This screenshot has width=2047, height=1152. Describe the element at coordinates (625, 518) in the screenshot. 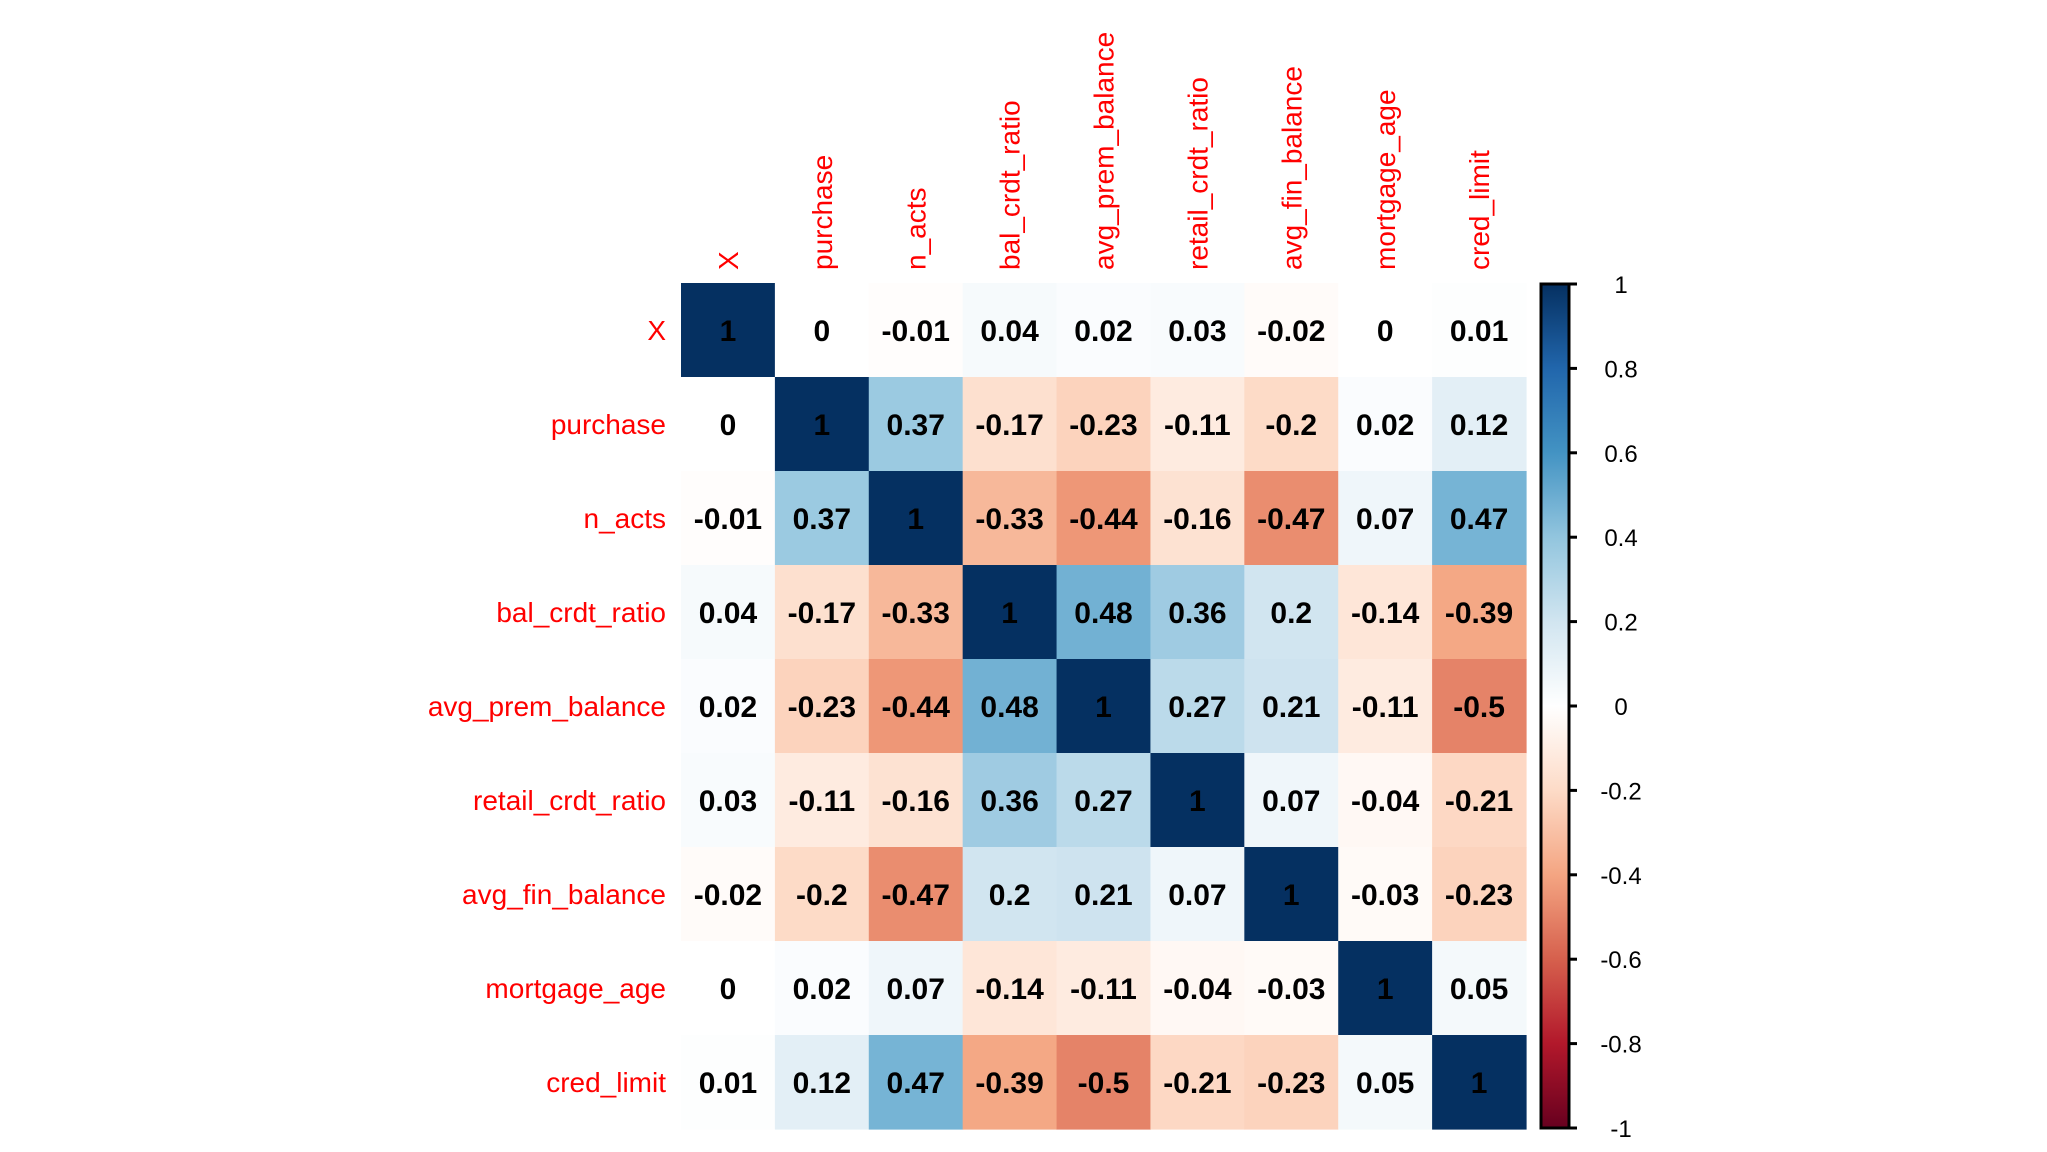

I see `row-label: n_acts` at that location.